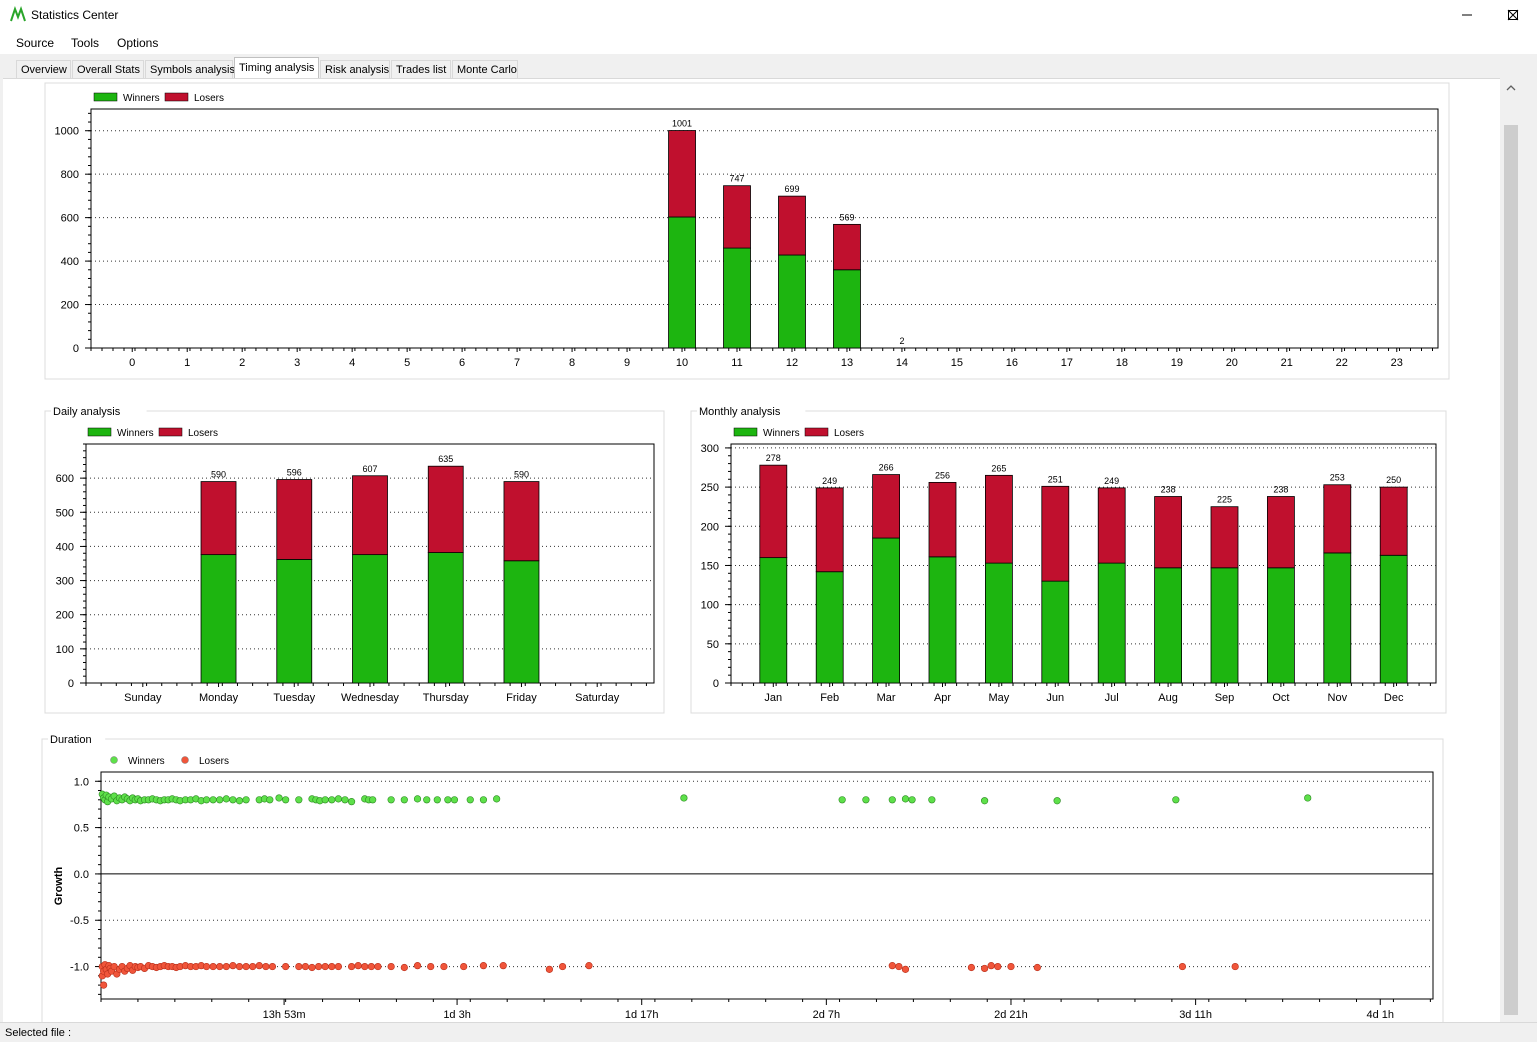 This screenshot has height=1042, width=1537. What do you see at coordinates (1083, 563) in the screenshot?
I see `monthly-plot-area` at bounding box center [1083, 563].